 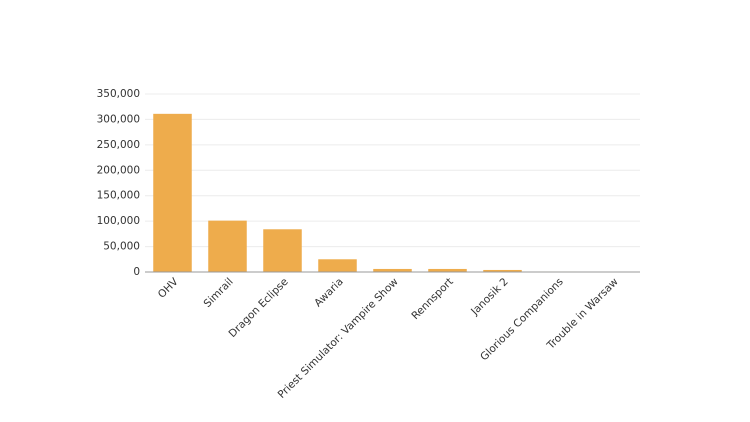 What do you see at coordinates (121, 247) in the screenshot?
I see `y-tick-label: 50,000` at bounding box center [121, 247].